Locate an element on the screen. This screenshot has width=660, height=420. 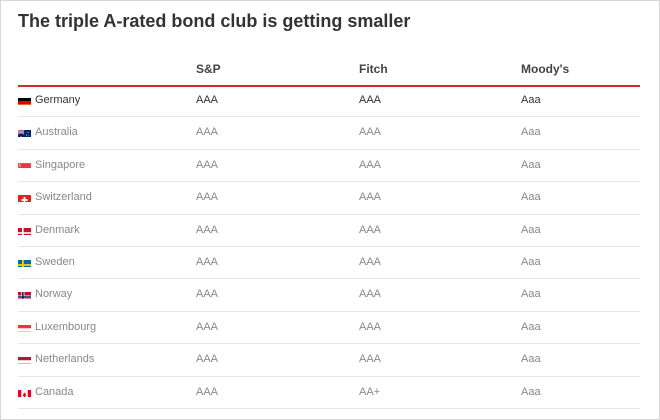
table-header: S&P Fitch Moody's is located at coordinates (329, 73).